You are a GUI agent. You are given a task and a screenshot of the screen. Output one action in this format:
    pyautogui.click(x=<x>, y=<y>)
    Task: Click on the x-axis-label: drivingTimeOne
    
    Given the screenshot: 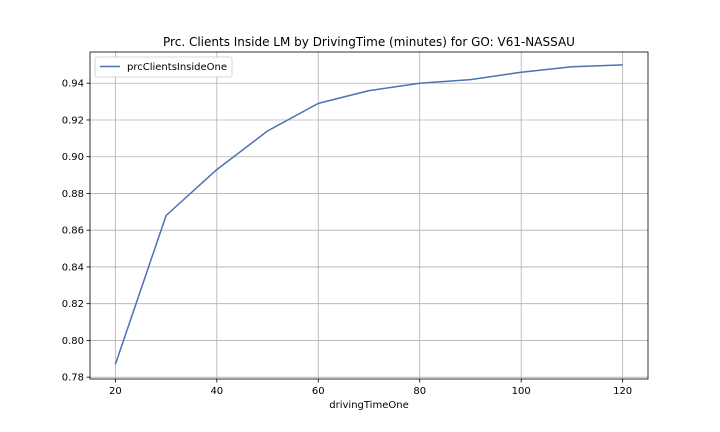 What is the action you would take?
    pyautogui.click(x=368, y=405)
    